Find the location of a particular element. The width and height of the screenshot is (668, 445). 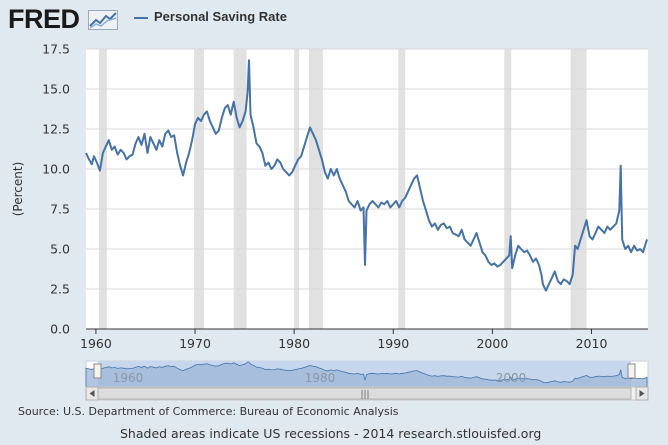

y-tick-label: 7.5 is located at coordinates (60, 209).